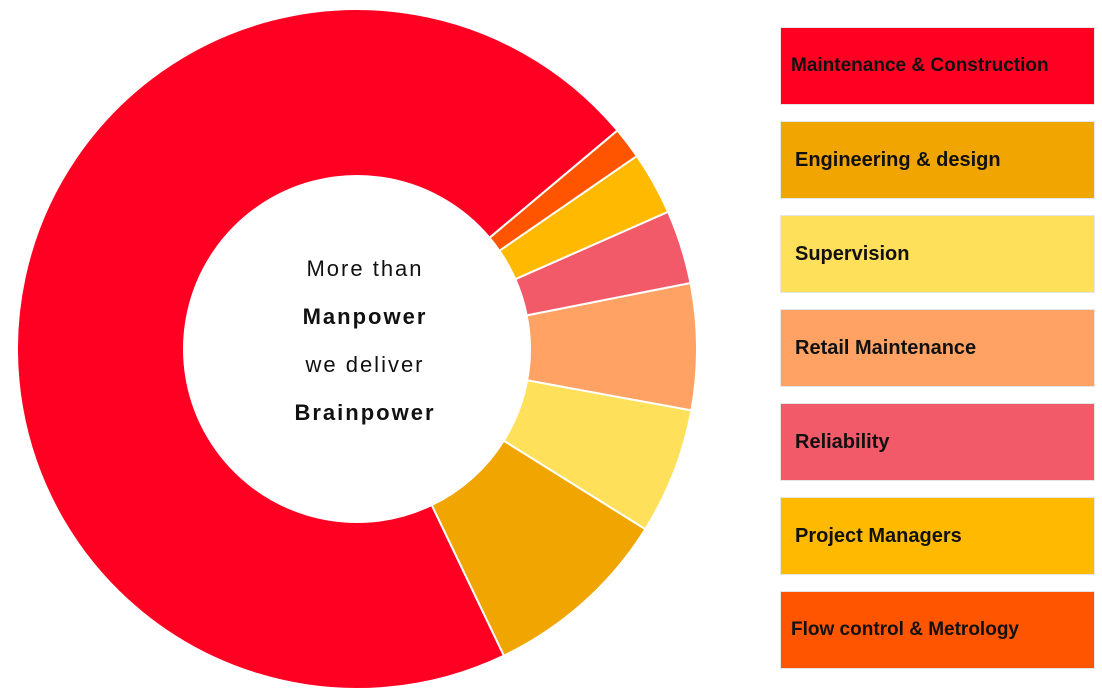 The width and height of the screenshot is (1102, 698). Describe the element at coordinates (905, 629) in the screenshot. I see `legend-label: Flow control & Metrology` at that location.